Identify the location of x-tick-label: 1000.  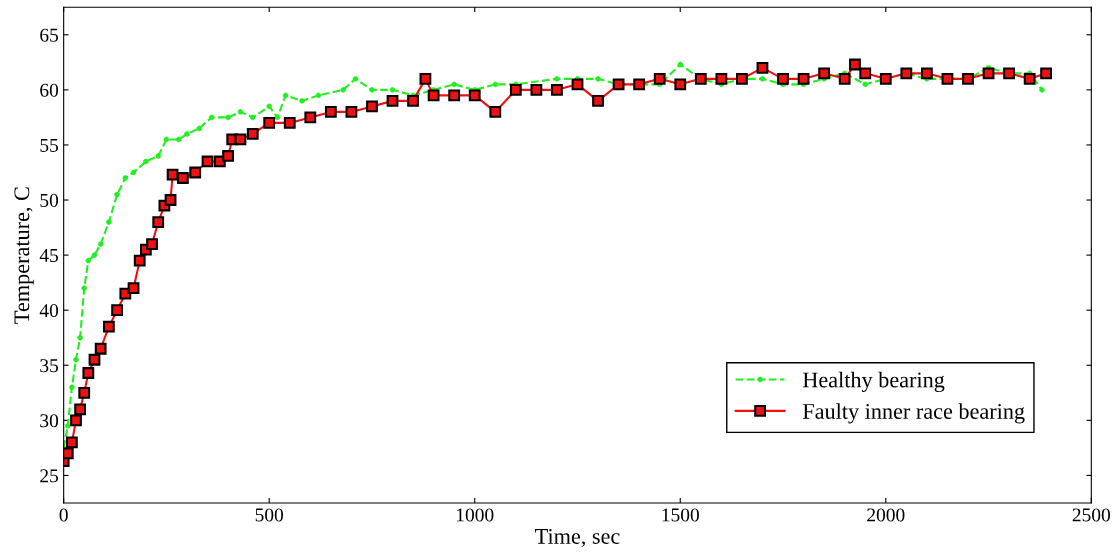
(475, 515).